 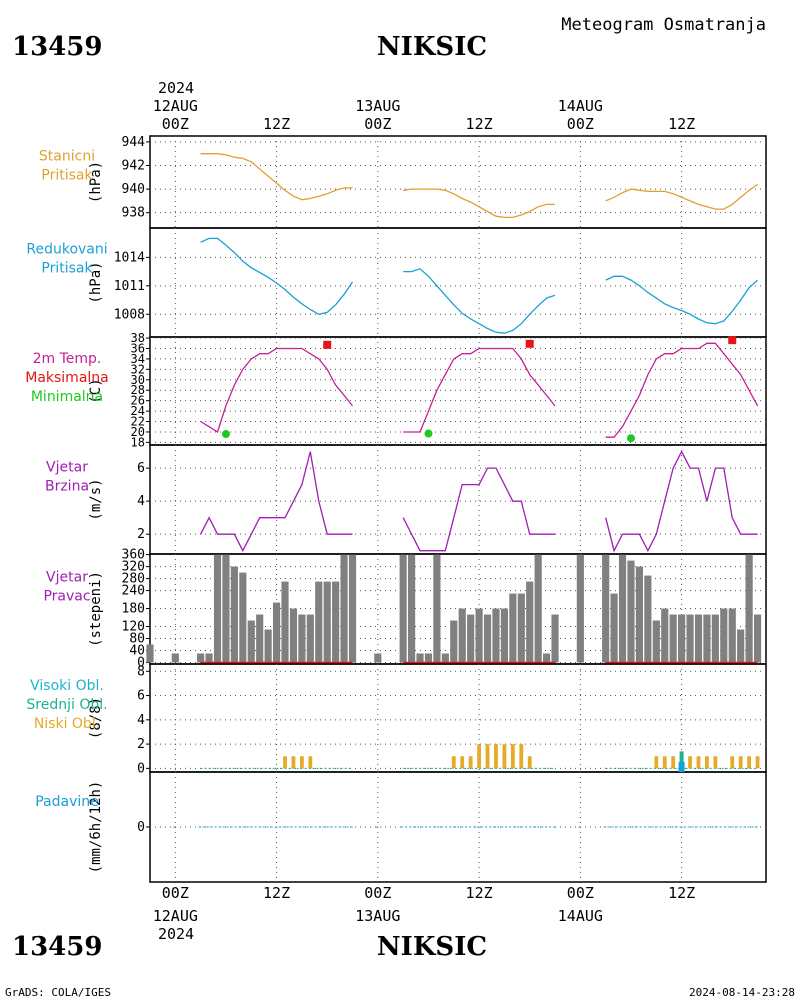 I want to click on y-tick-label: 8, so click(x=141, y=671).